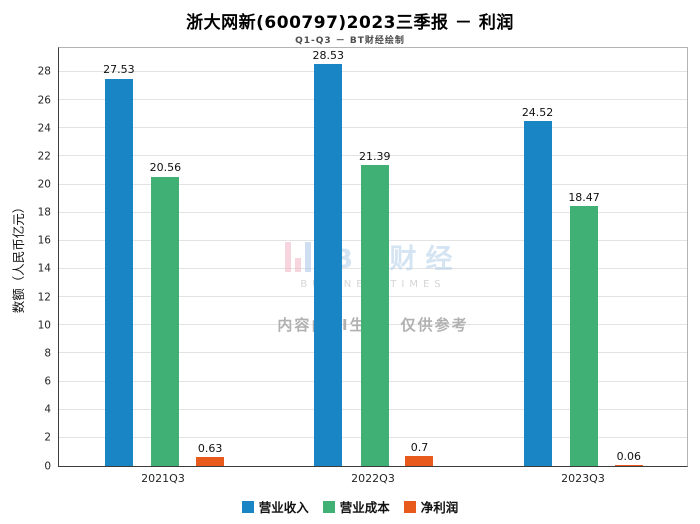 The width and height of the screenshot is (700, 524). What do you see at coordinates (439, 507) in the screenshot?
I see `legend-label: 净利润` at bounding box center [439, 507].